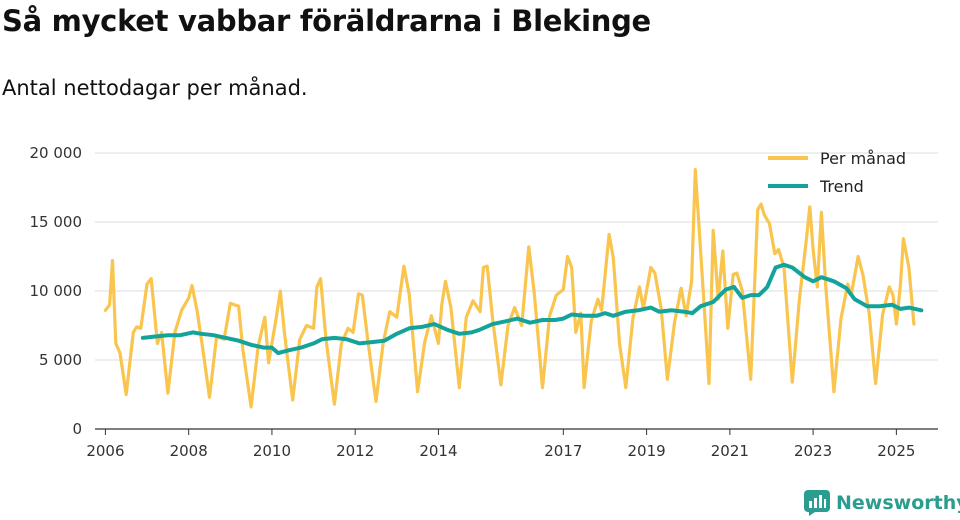 The image size is (960, 520). Describe the element at coordinates (841, 186) in the screenshot. I see `legend-label: Trend` at that location.